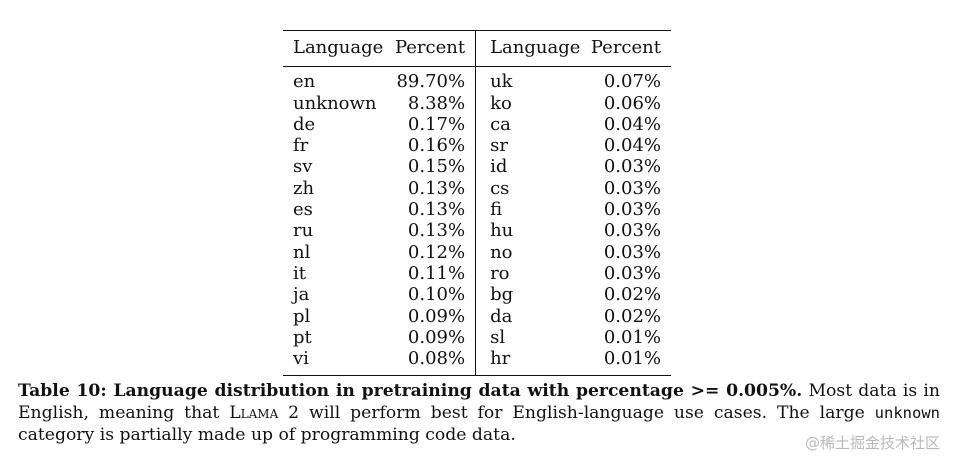  What do you see at coordinates (301, 146) in the screenshot?
I see `cell-language-1: fr` at bounding box center [301, 146].